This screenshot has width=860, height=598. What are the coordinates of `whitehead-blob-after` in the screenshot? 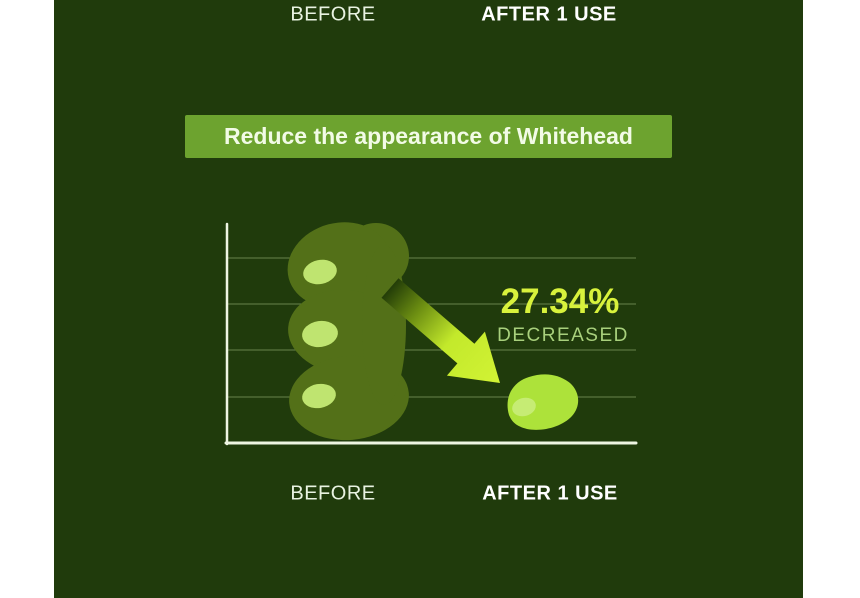 It's located at (543, 402).